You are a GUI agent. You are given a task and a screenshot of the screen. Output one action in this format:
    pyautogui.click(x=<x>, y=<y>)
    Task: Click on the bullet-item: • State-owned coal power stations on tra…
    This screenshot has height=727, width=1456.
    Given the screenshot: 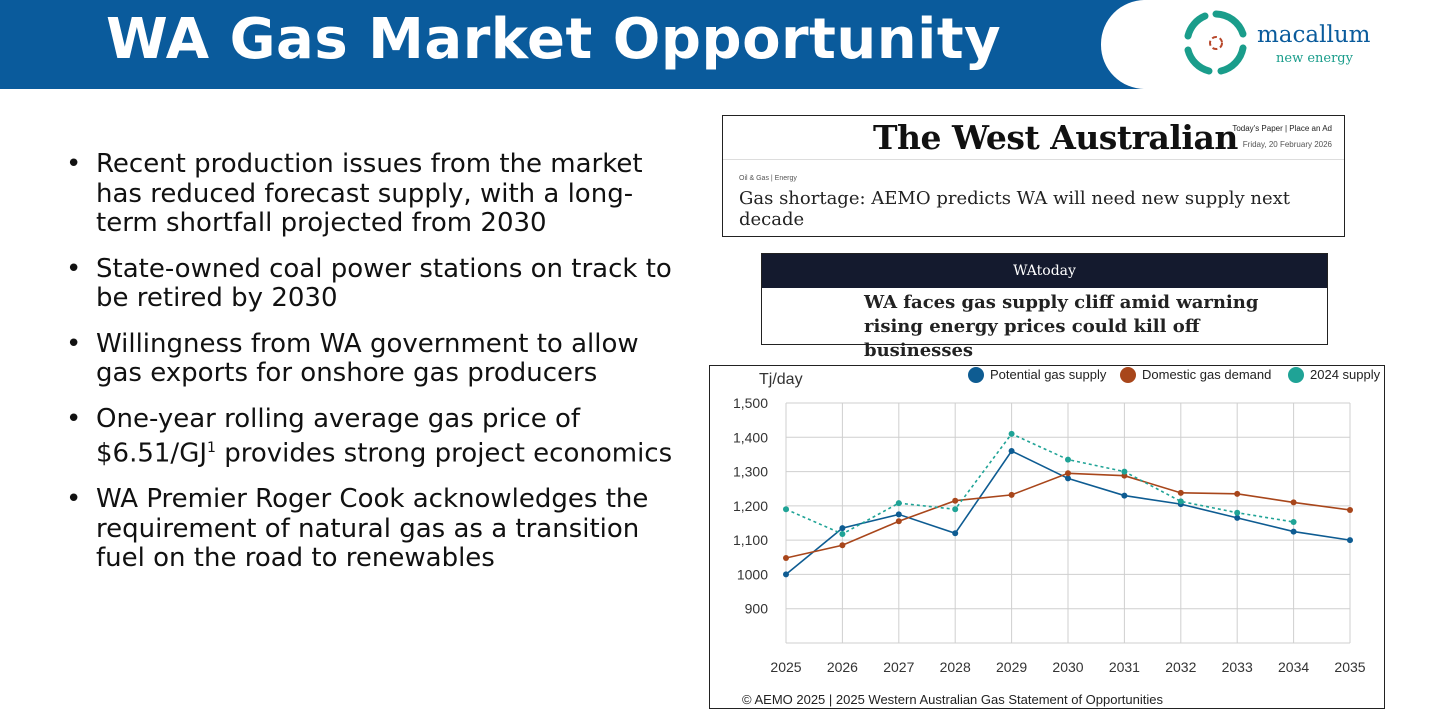 What is the action you would take?
    pyautogui.click(x=372, y=283)
    